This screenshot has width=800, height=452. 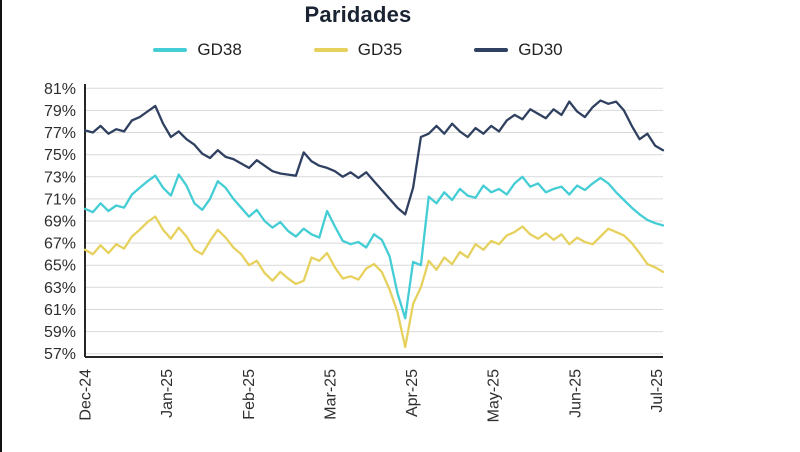 What do you see at coordinates (657, 391) in the screenshot?
I see `x-tick-label: Jul-25` at bounding box center [657, 391].